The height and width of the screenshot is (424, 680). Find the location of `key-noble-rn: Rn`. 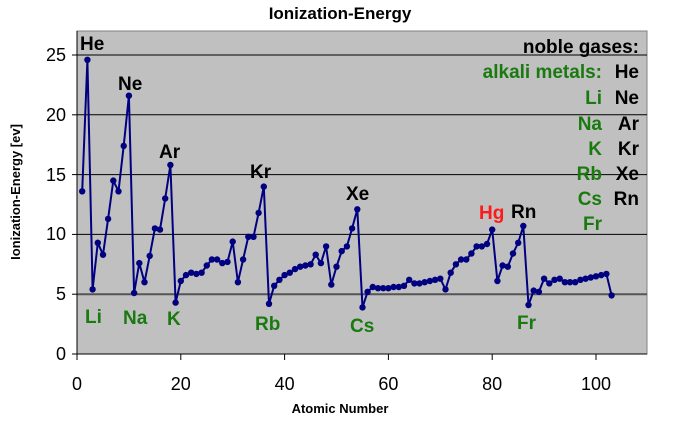

key-noble-rn: Rn is located at coordinates (626, 199).